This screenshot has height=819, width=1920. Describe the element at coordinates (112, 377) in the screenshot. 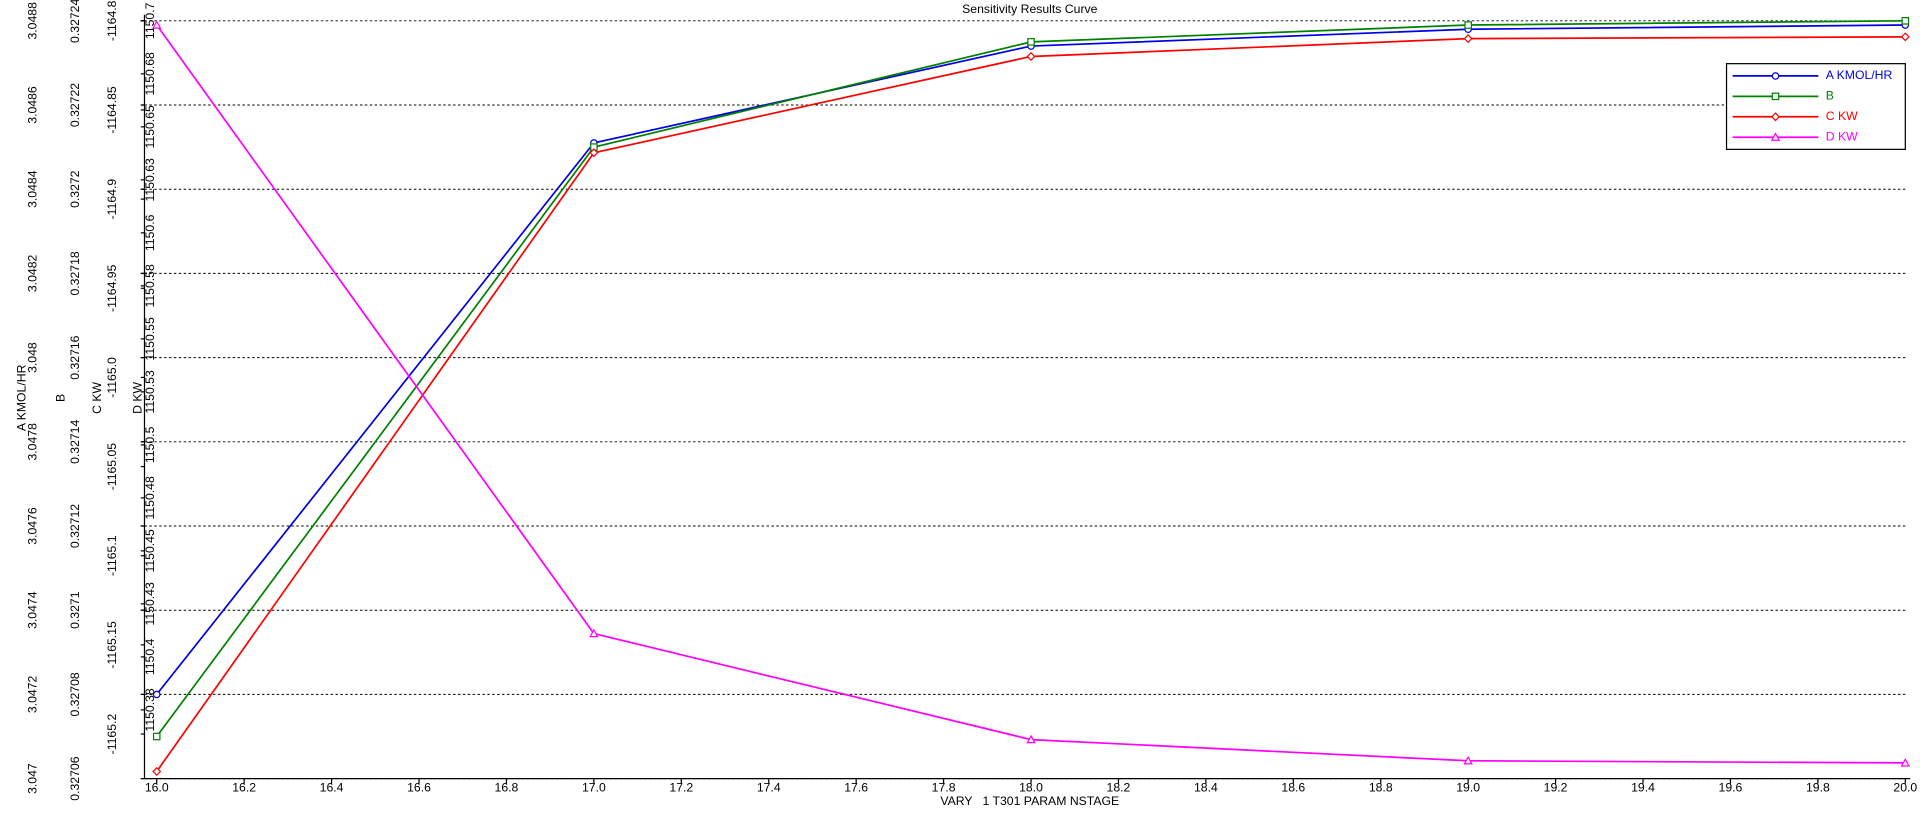

I see `y-tick-label: -1165.0` at that location.